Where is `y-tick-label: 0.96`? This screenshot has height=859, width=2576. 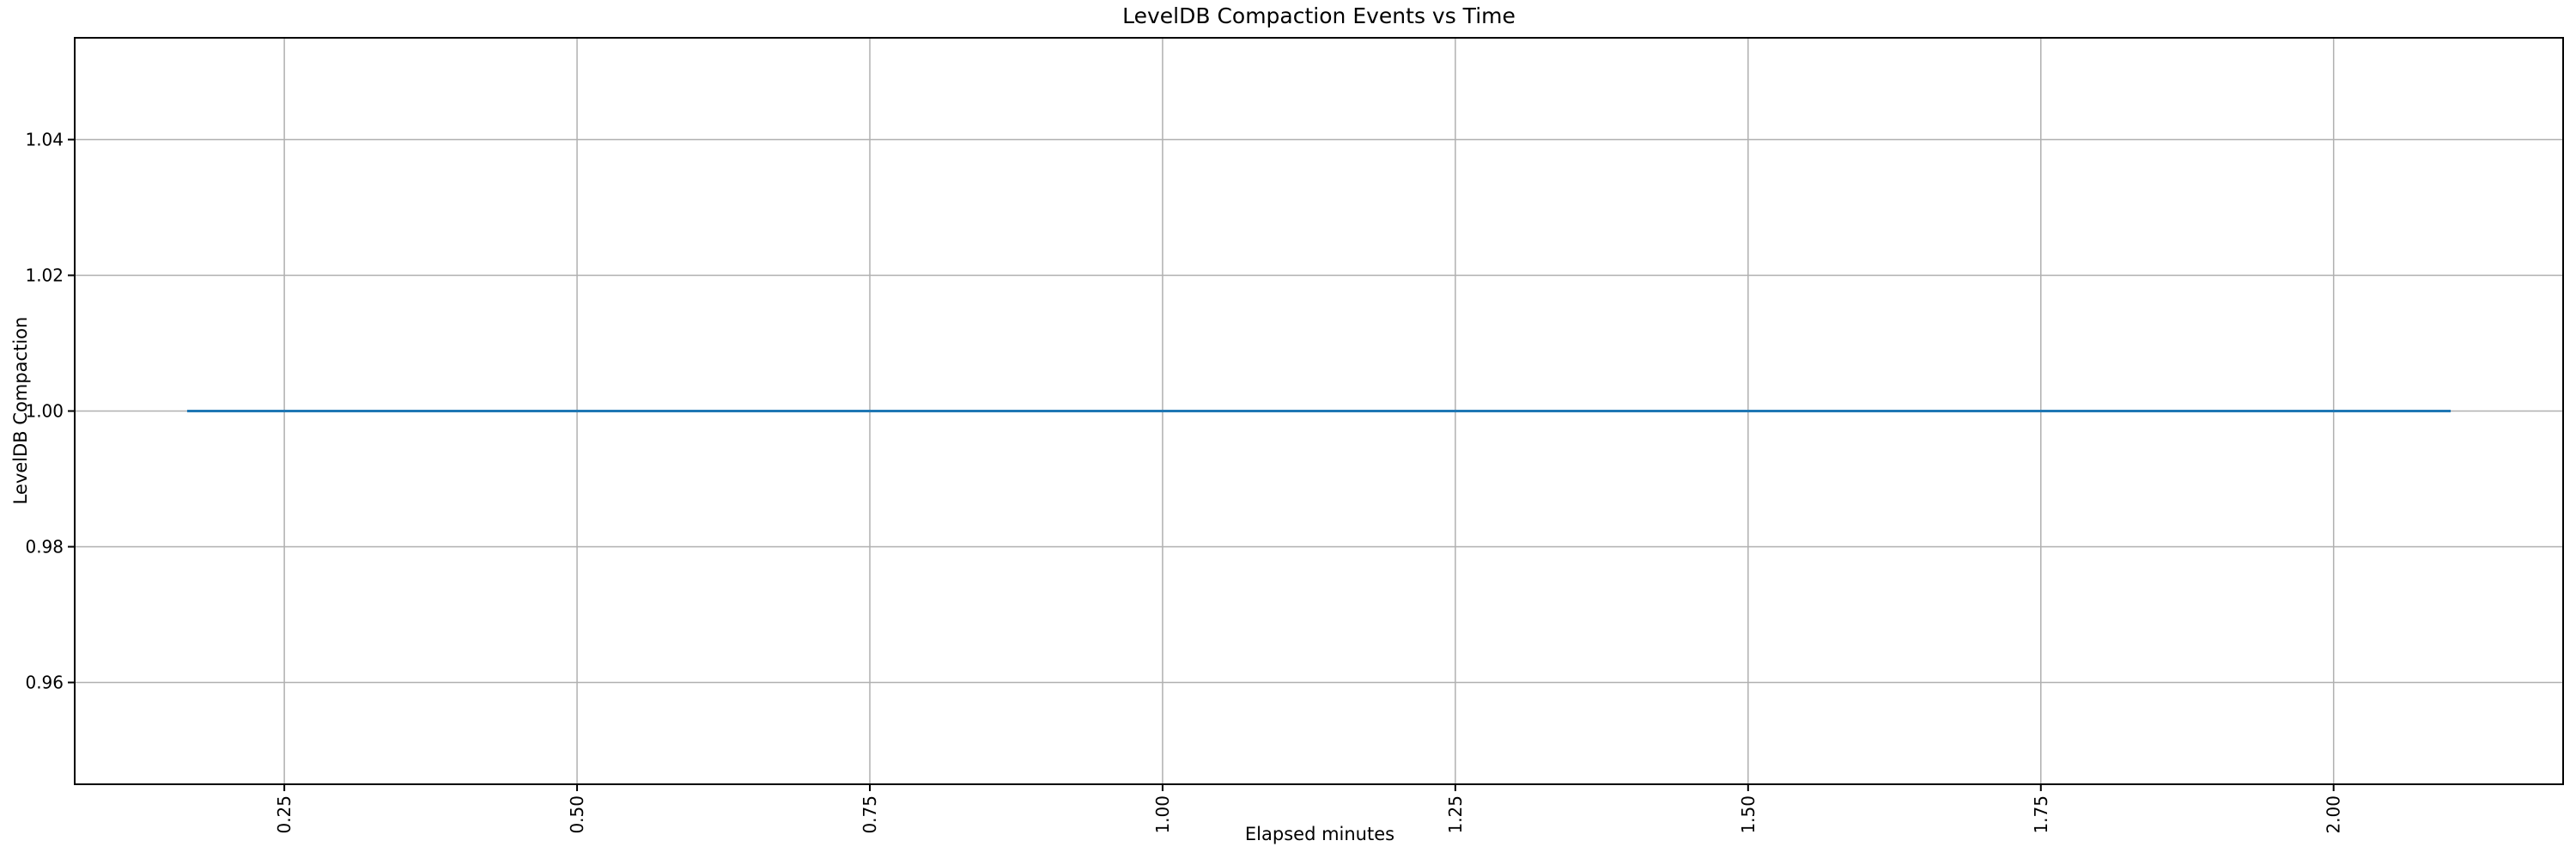
y-tick-label: 0.96 is located at coordinates (44, 683).